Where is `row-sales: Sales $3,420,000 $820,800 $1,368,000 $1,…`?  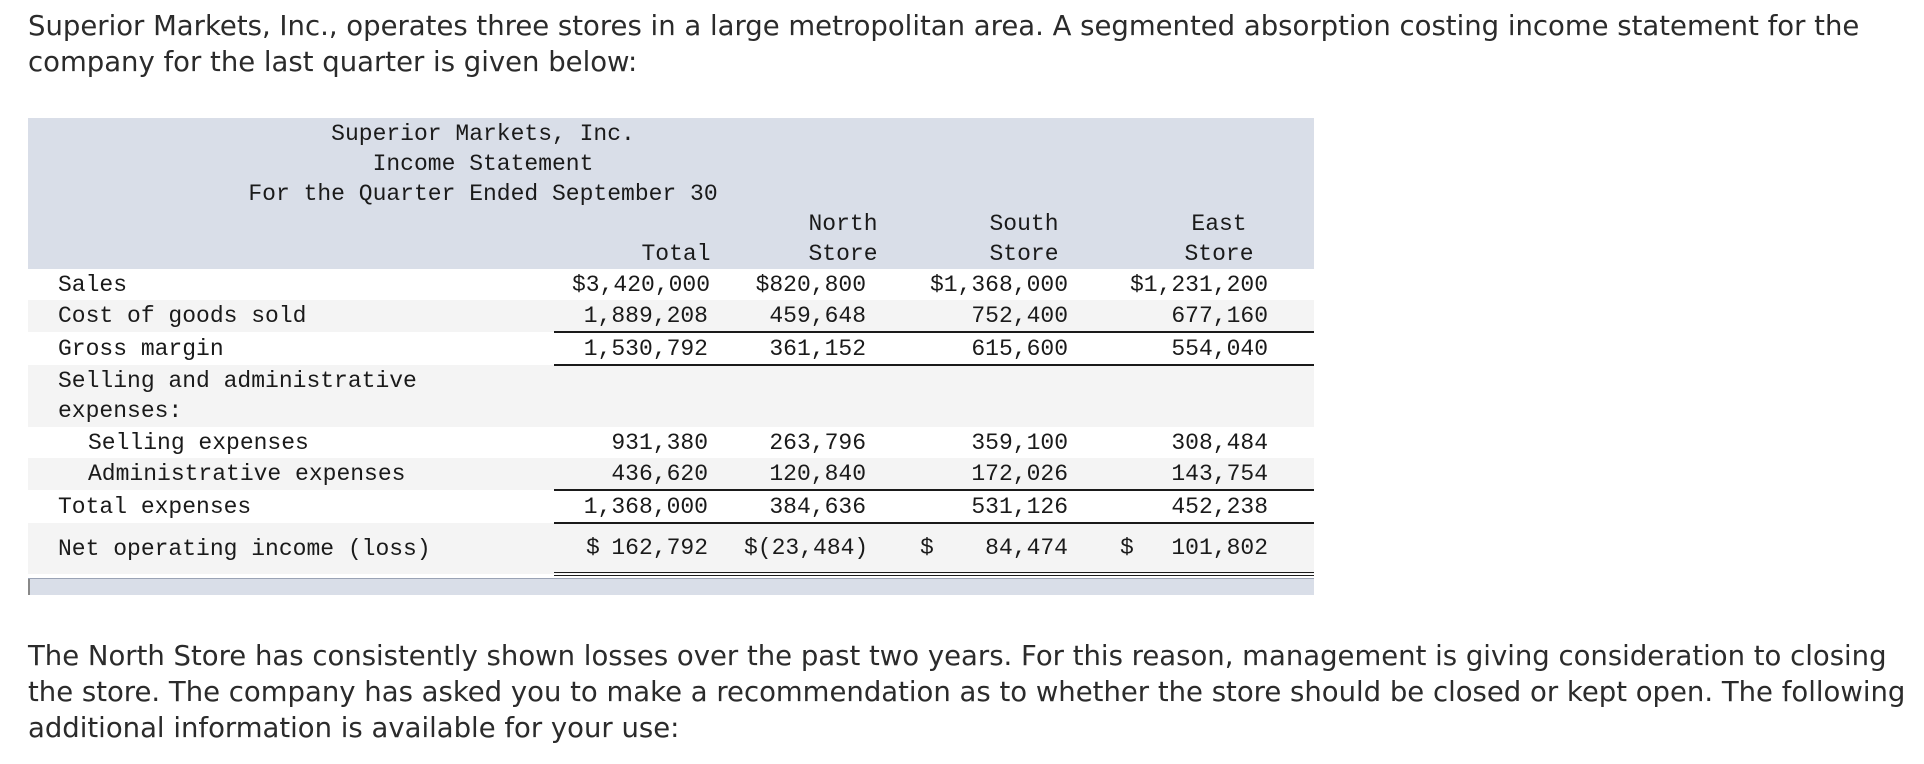
row-sales: Sales $3,420,000 $820,800 $1,368,000 $1,… is located at coordinates (671, 284).